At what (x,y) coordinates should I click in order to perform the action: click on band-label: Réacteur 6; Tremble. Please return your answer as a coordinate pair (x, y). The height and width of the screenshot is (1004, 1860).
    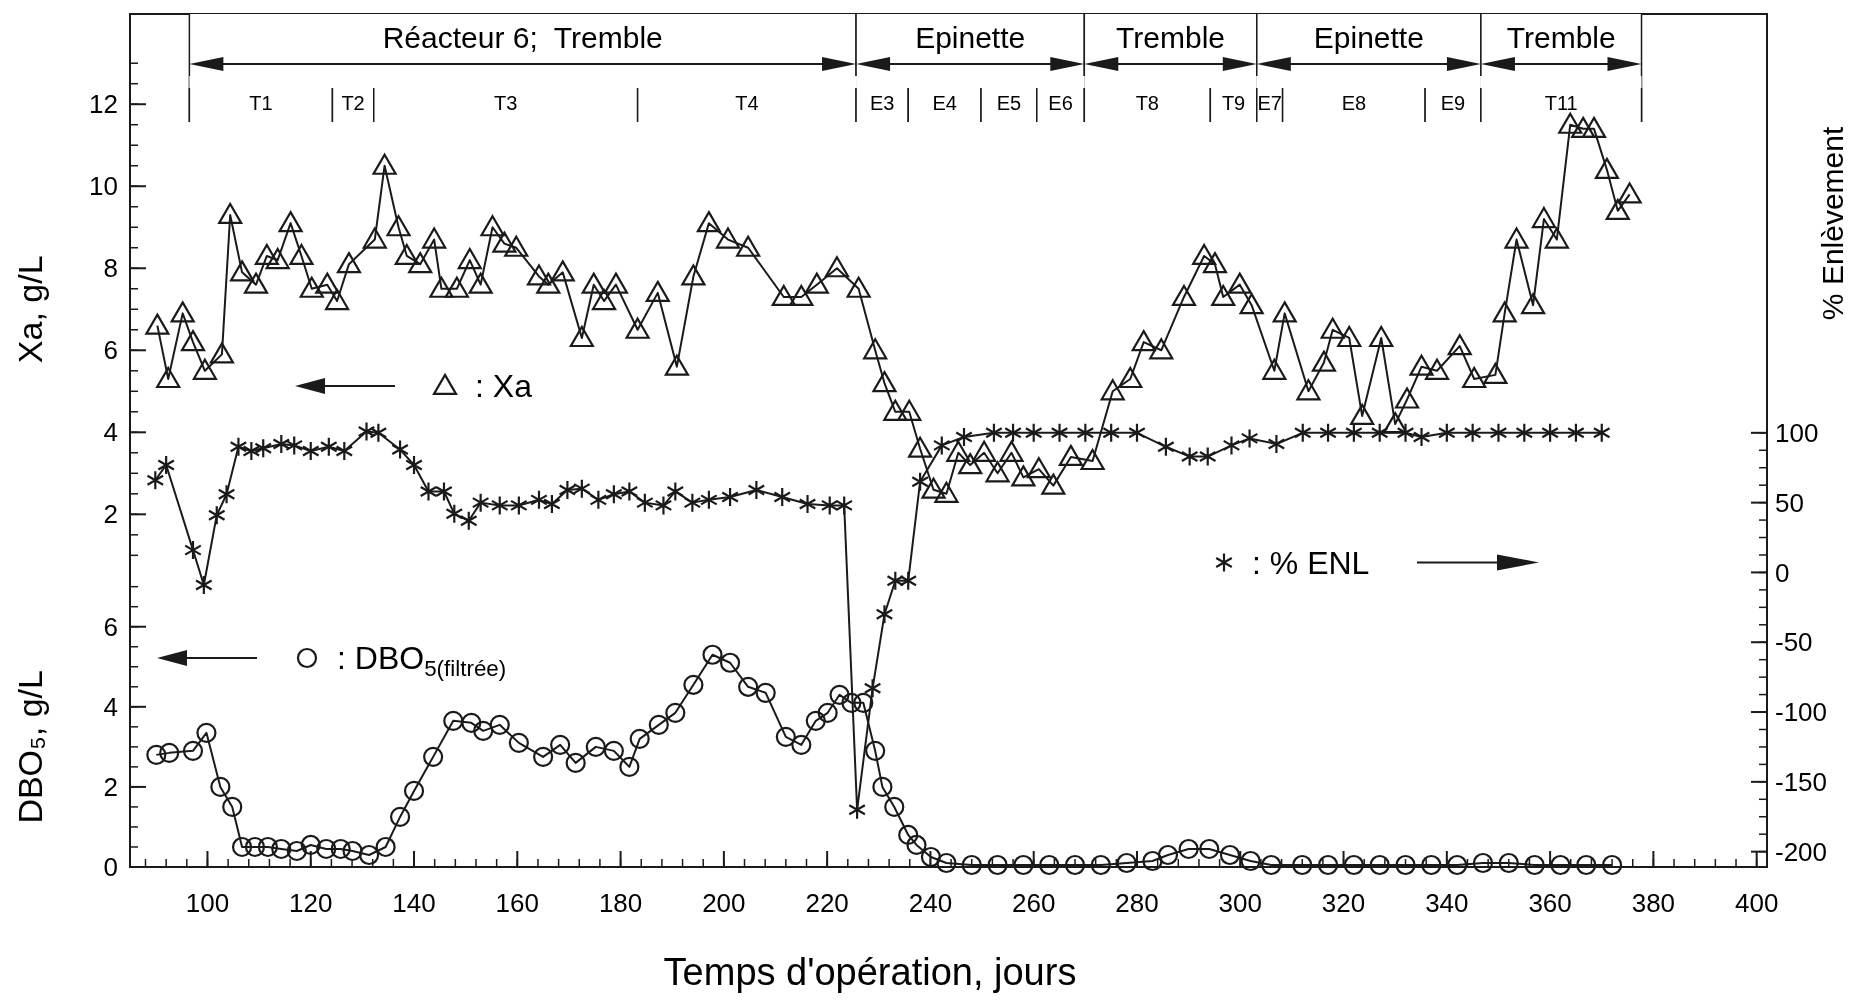
    Looking at the image, I should click on (522, 37).